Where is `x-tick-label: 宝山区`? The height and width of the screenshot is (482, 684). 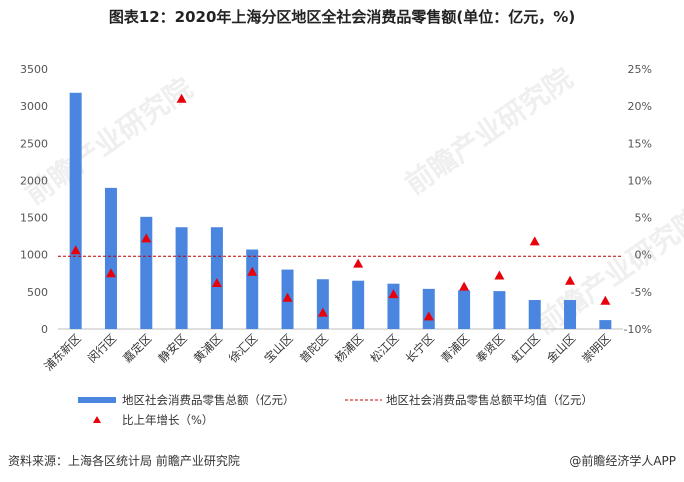
x-tick-label: 宝山区 is located at coordinates (278, 348).